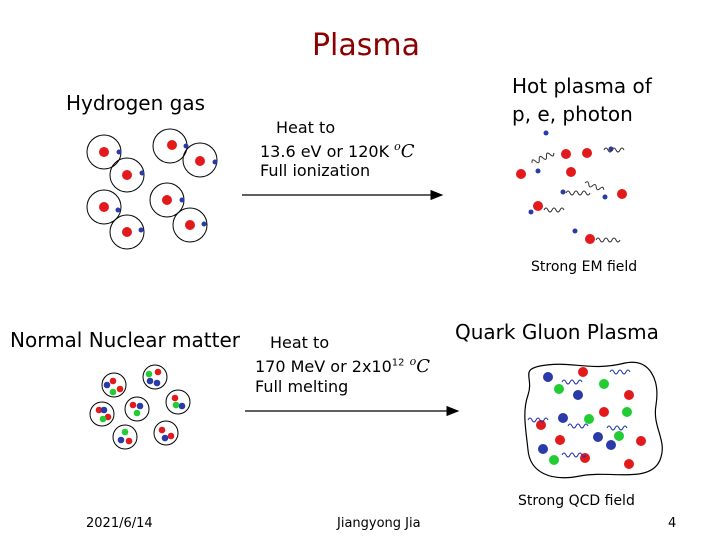  Describe the element at coordinates (135, 103) in the screenshot. I see `hydrogen-gas-label: Hydrogen gas` at that location.